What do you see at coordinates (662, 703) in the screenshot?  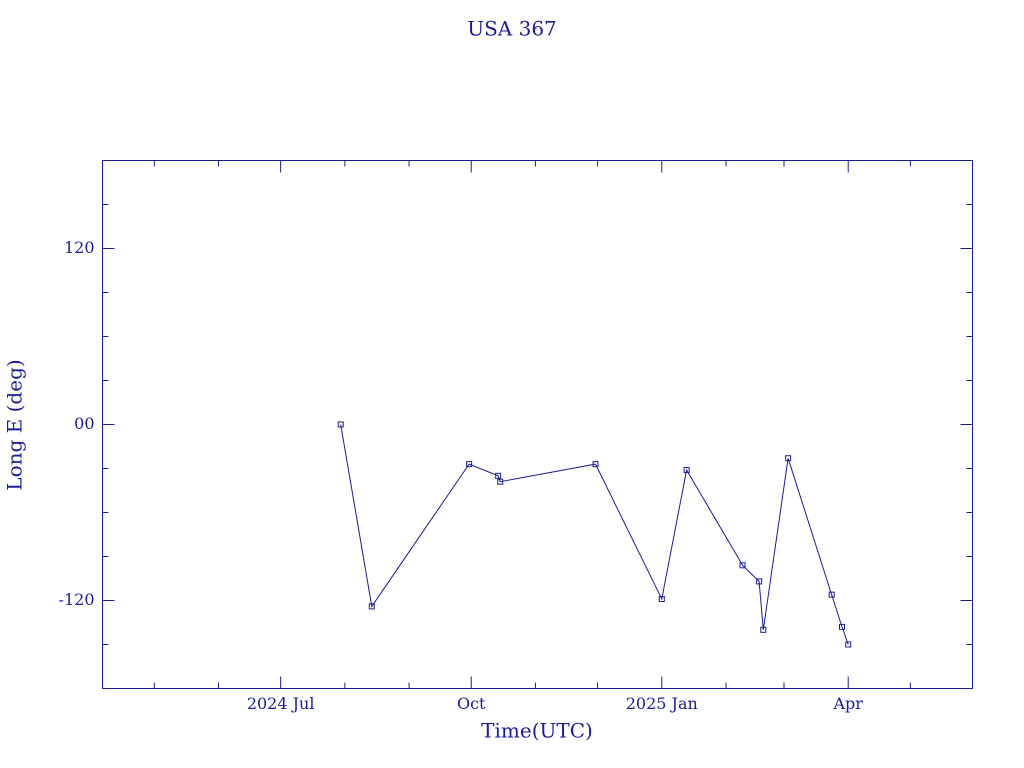 I see `x-tick-label: 2025 Jan` at bounding box center [662, 703].